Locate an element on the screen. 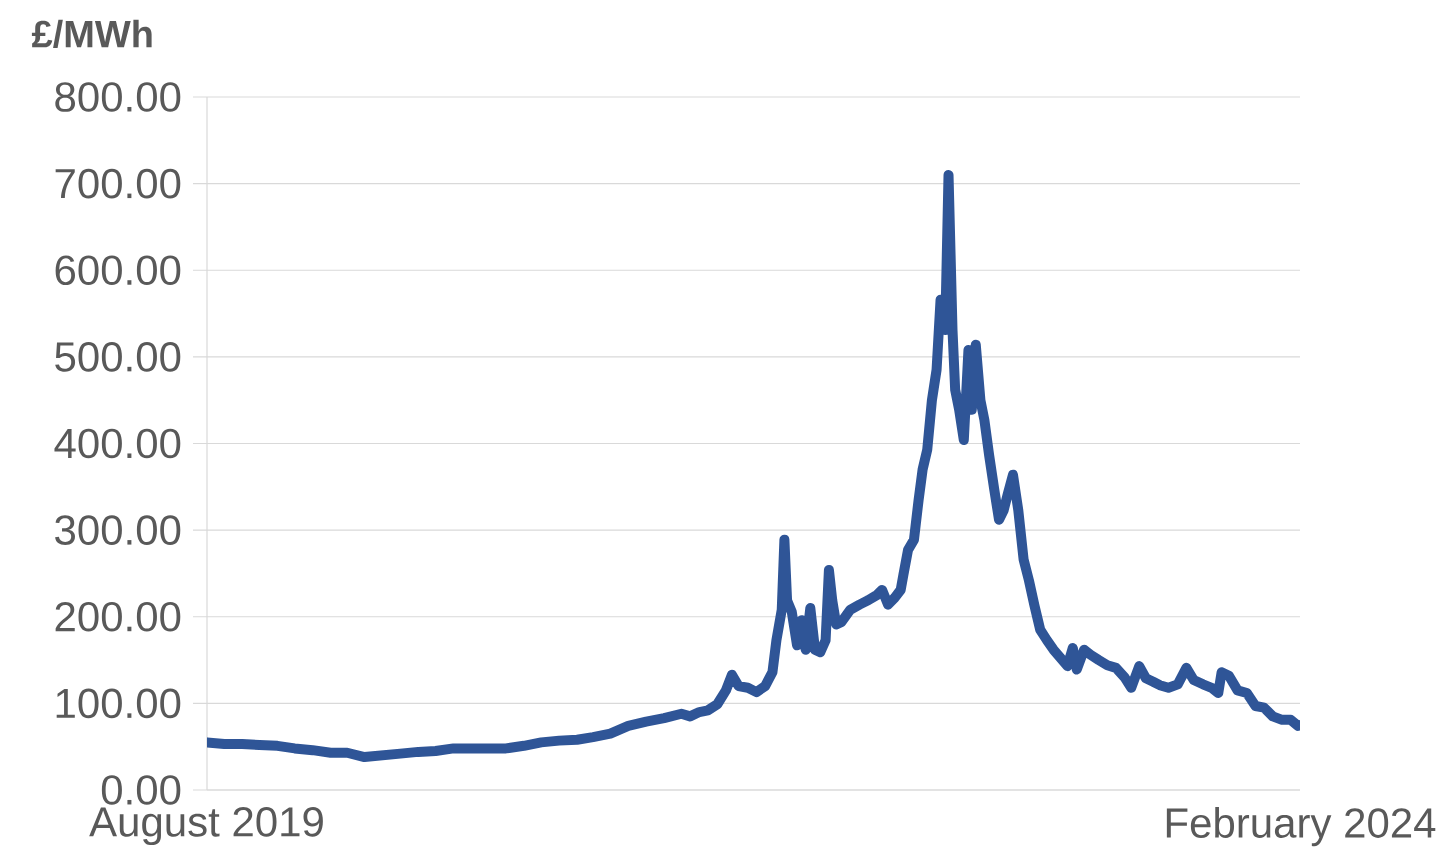 This screenshot has width=1450, height=848. y-tick-label: 800.00 is located at coordinates (118, 97).